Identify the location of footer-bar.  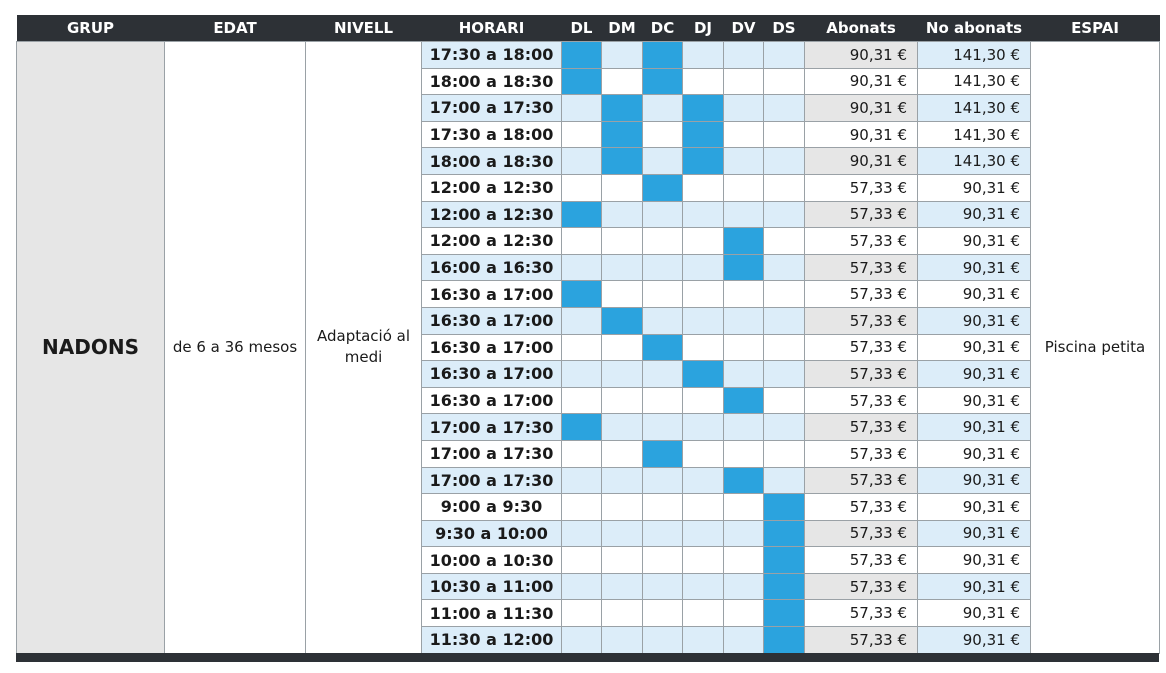
(587, 657).